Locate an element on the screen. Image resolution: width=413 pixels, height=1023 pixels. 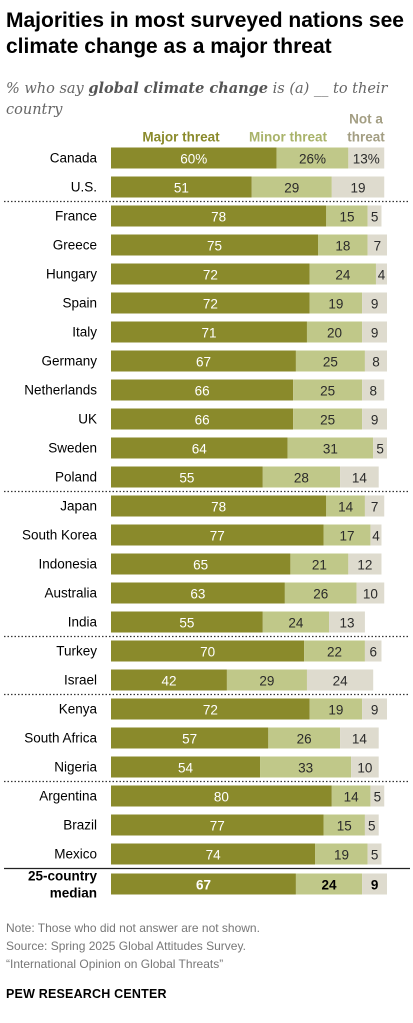
value-minor-poland: 28 is located at coordinates (301, 478).